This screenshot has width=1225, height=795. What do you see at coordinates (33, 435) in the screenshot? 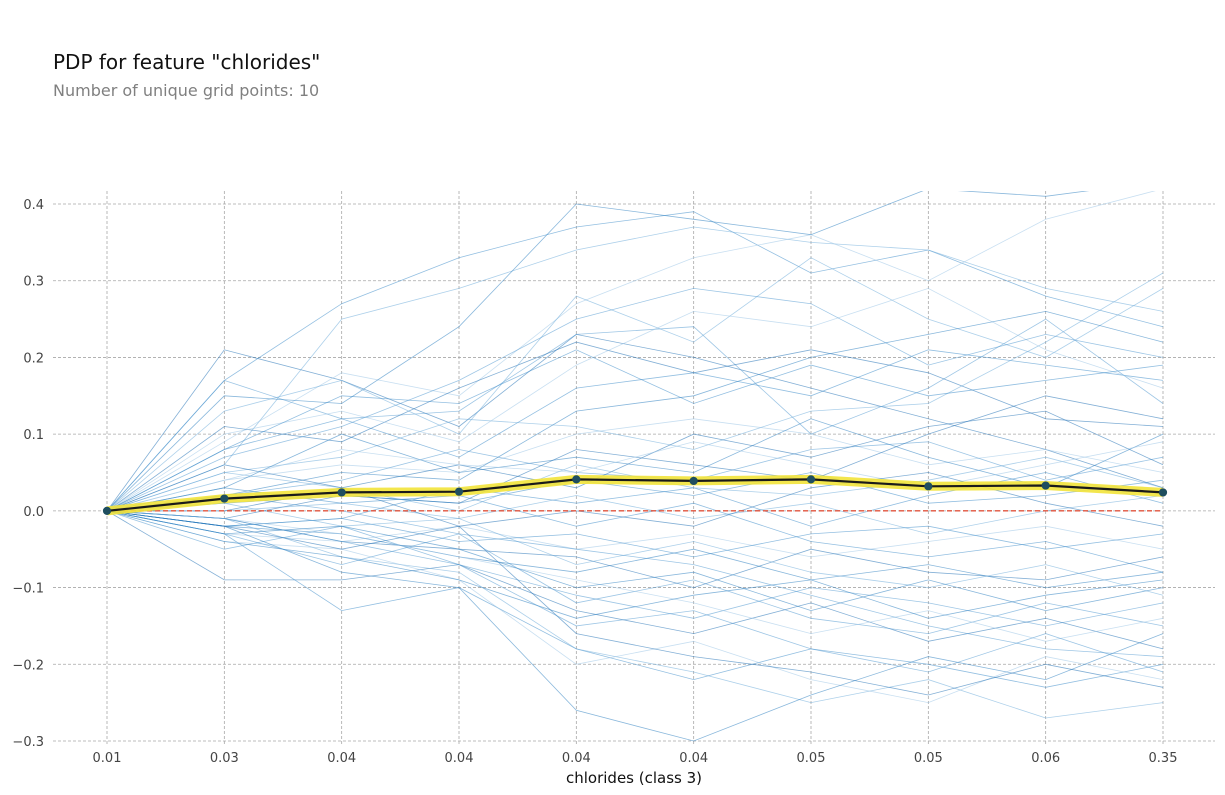
I see `y-tick-label: 0.1` at bounding box center [33, 435].